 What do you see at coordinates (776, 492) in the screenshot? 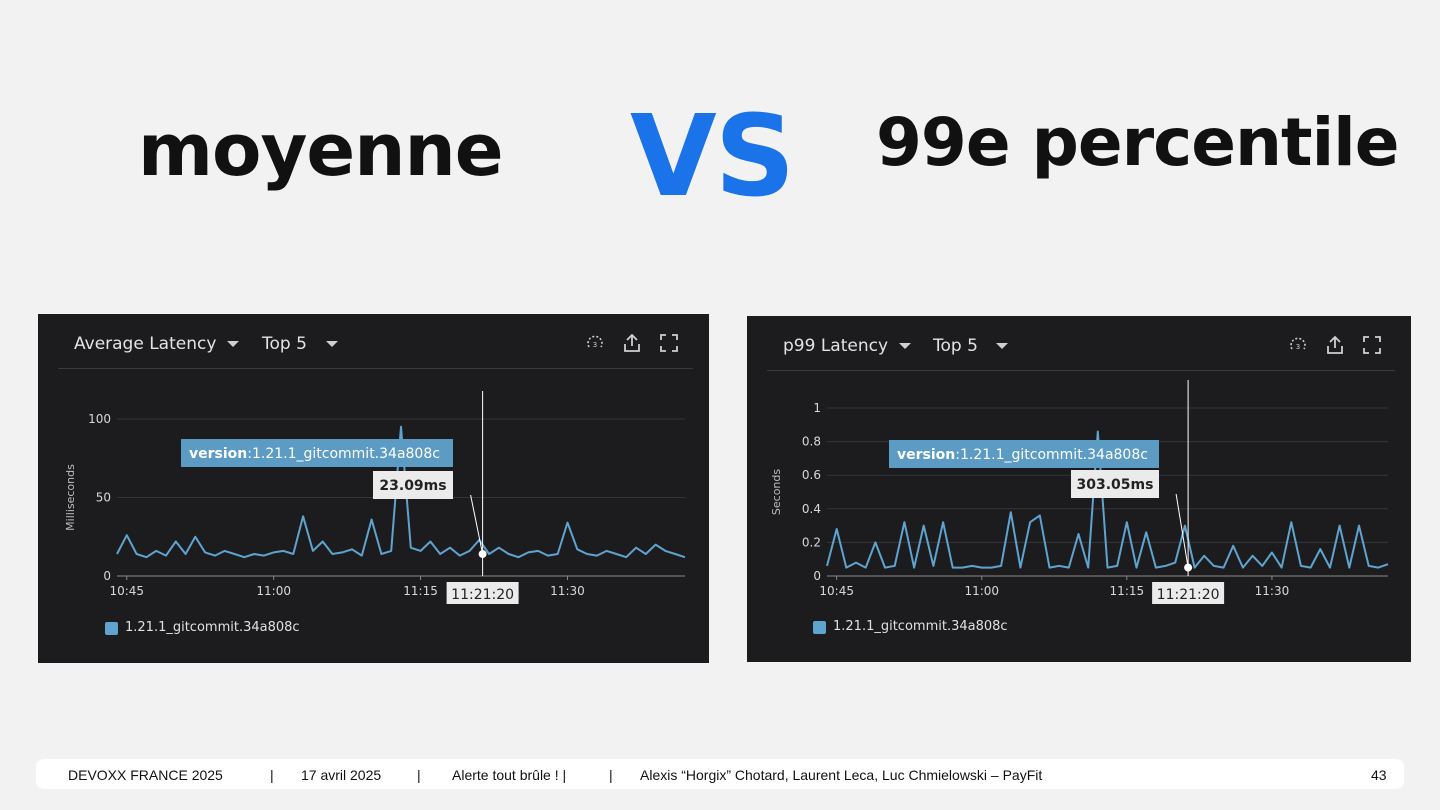
I see `y-axis-label: Seconds` at bounding box center [776, 492].